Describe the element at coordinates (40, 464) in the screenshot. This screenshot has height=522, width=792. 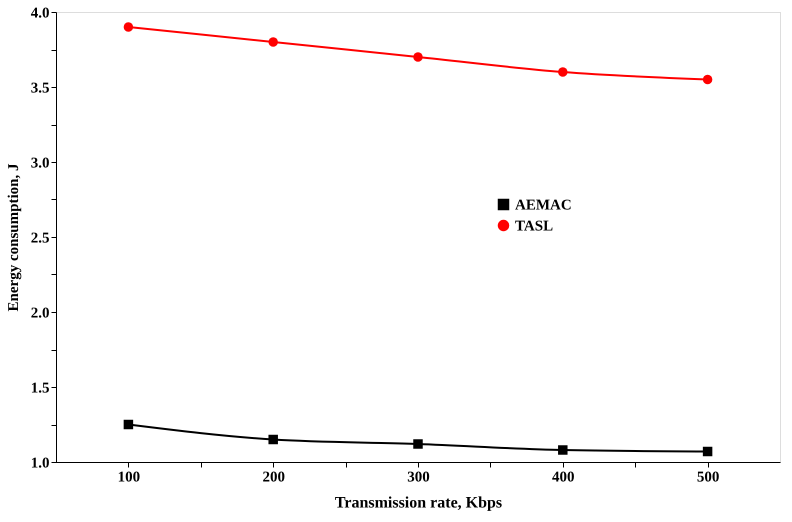
I see `y-tick-label: 1.0` at that location.